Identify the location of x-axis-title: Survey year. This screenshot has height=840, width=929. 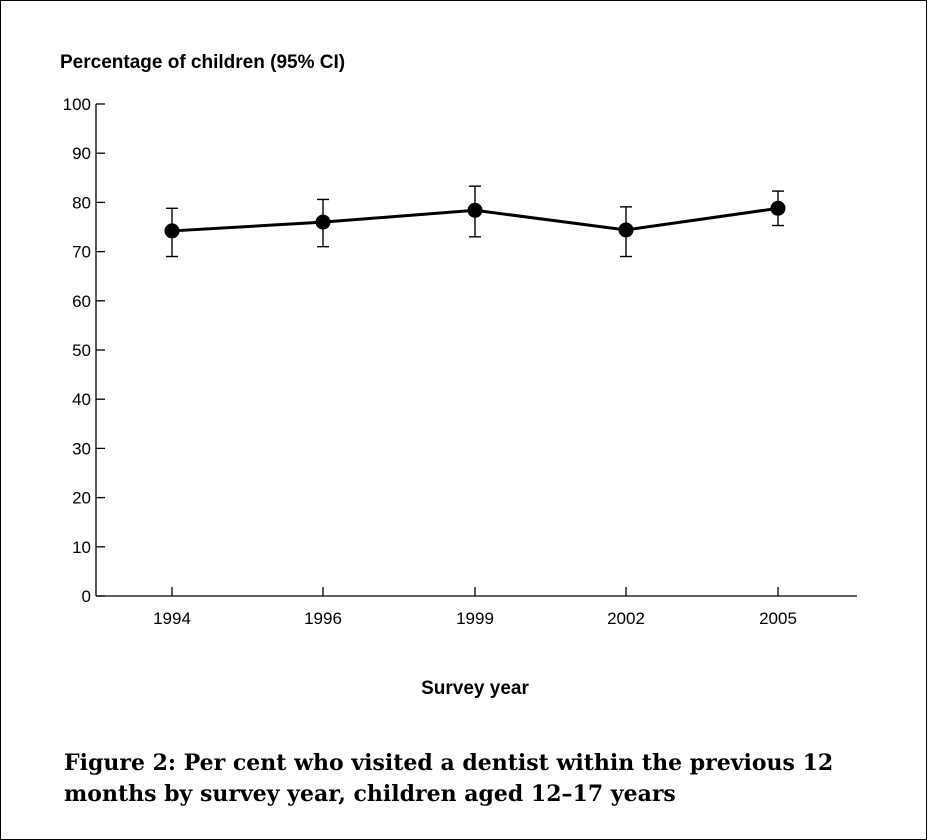
(475, 688).